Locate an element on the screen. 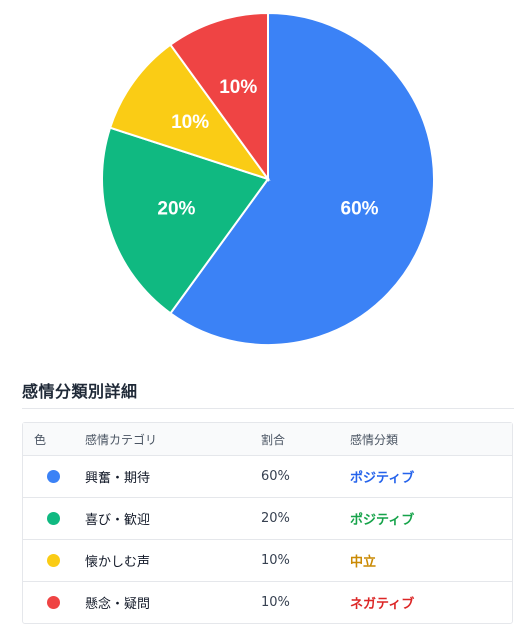 The image size is (530, 641). section-title: 感情分類別詳細 is located at coordinates (80, 391).